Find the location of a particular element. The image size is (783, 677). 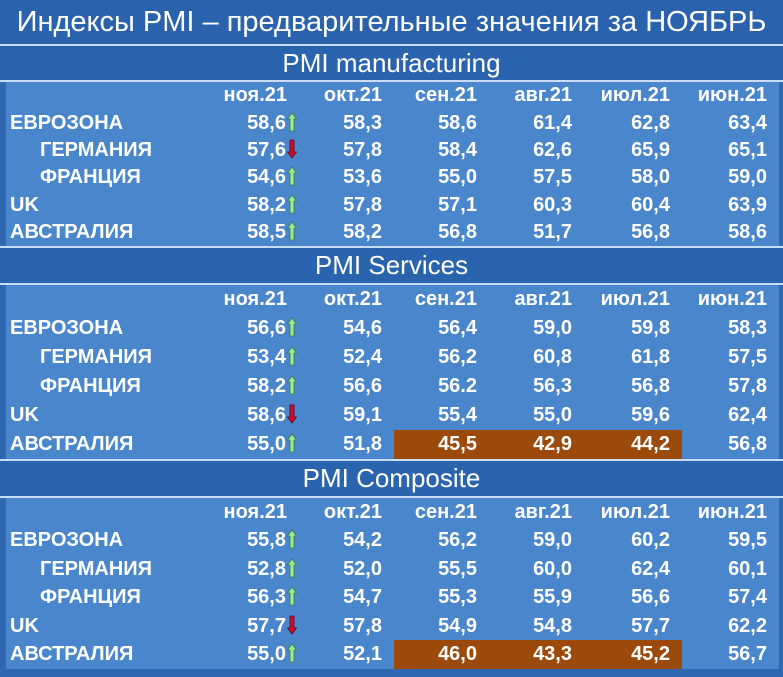

table-row: ЕВРОЗОНА 55,8 54,2 56,2 59,0 60,2 59,5 is located at coordinates (392, 541).